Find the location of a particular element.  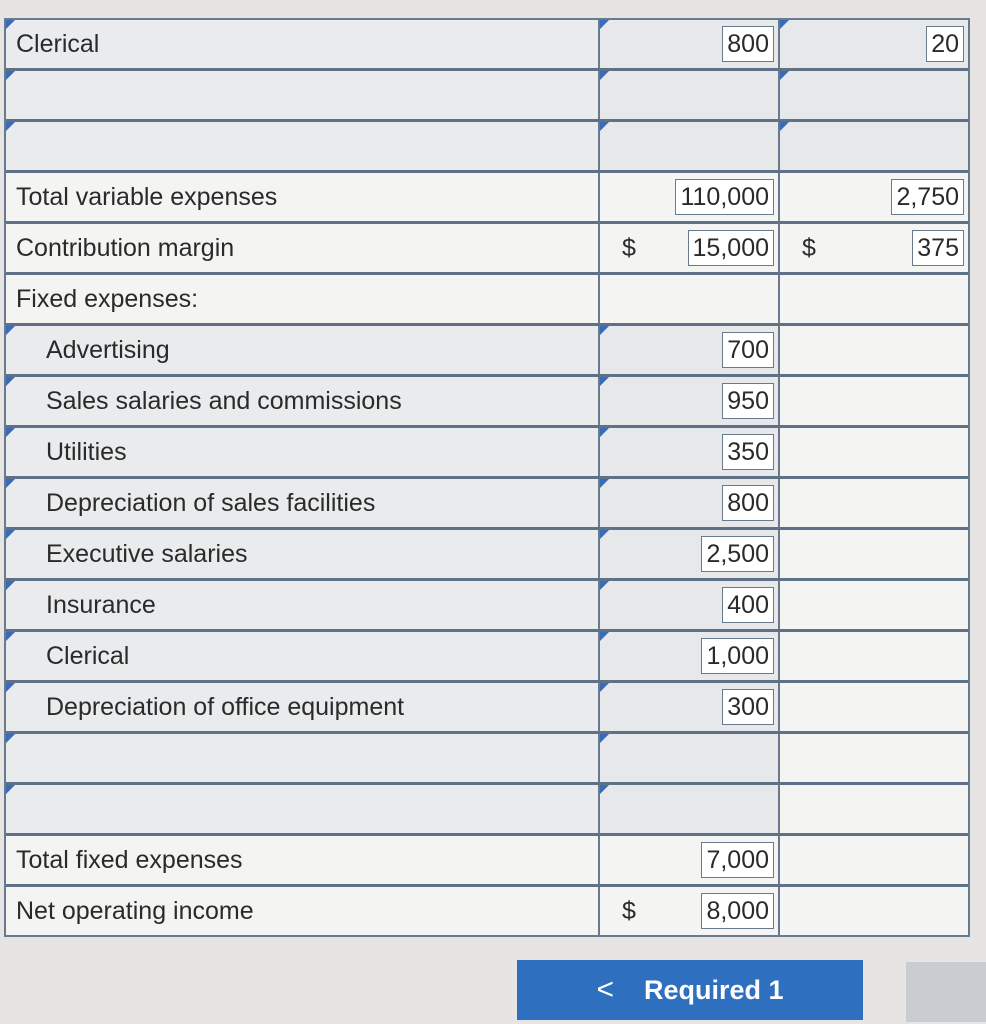

row-label-text: Total fixed expenses is located at coordinates (129, 860).